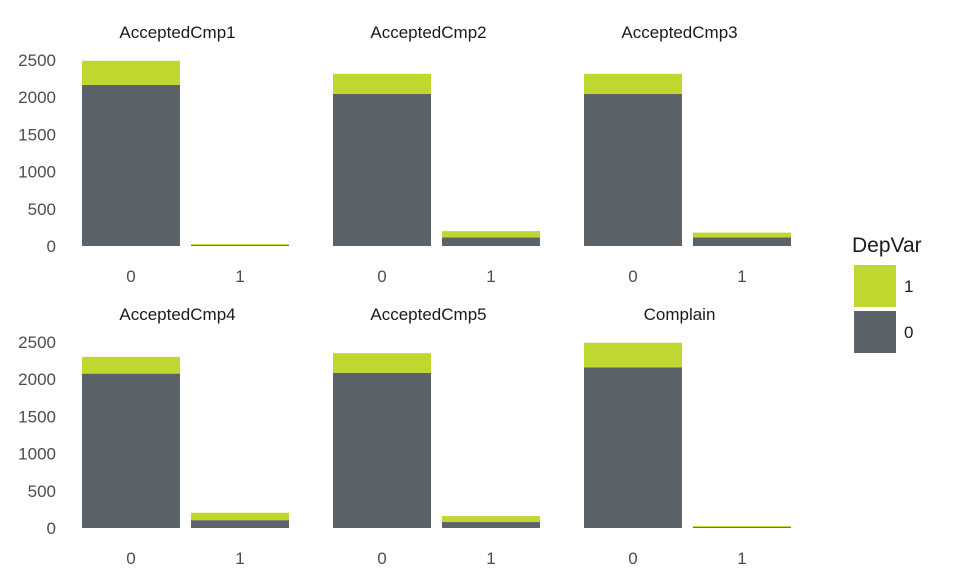 The width and height of the screenshot is (960, 576). I want to click on bar-complain-cat1-depvar0, so click(742, 527).